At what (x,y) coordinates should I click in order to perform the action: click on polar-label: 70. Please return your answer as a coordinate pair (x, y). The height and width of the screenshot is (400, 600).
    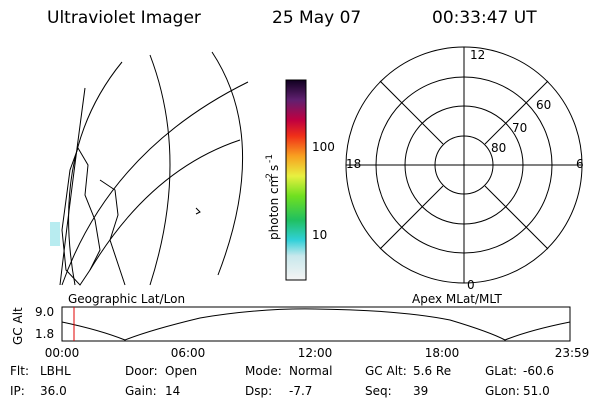
    Looking at the image, I should click on (519, 128).